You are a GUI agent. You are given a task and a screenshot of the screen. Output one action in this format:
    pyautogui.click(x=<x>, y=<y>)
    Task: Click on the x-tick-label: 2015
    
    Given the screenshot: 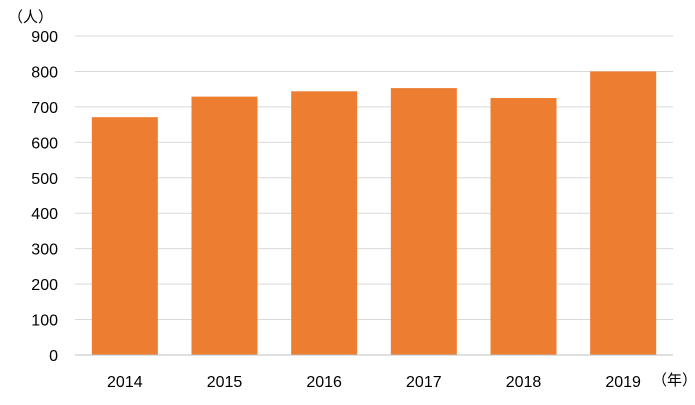 What is the action you would take?
    pyautogui.click(x=225, y=382)
    